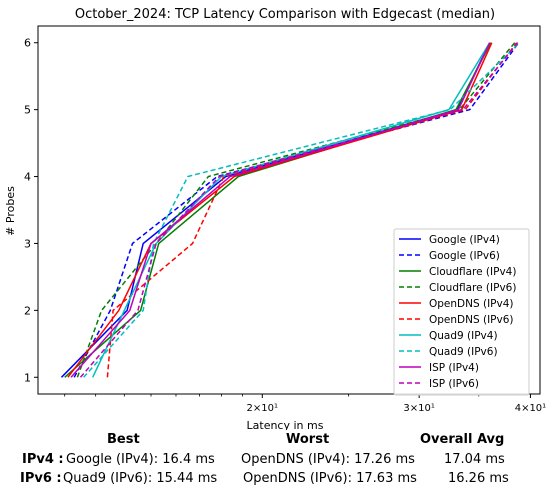  What do you see at coordinates (471, 320) in the screenshot?
I see `legend-label-5: OpenDNS (IPv6)` at bounding box center [471, 320].